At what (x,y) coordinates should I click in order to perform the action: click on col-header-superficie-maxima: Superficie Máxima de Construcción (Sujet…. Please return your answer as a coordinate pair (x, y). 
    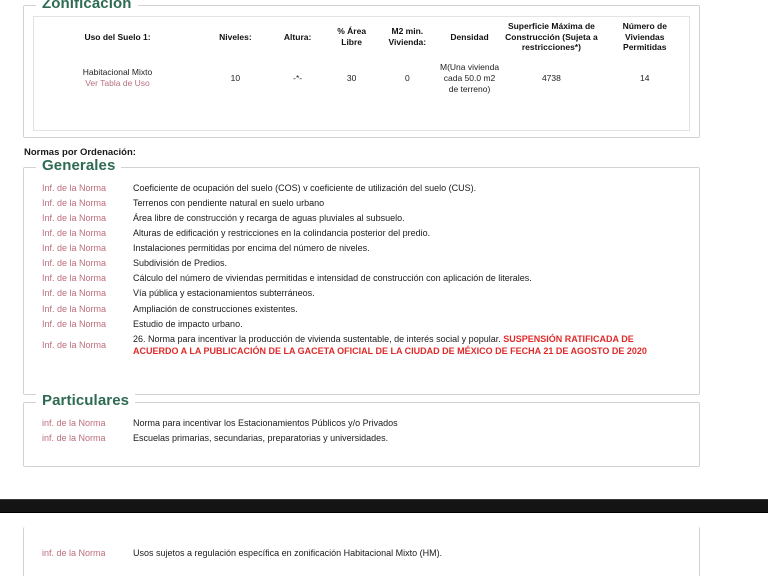
    Looking at the image, I should click on (551, 37).